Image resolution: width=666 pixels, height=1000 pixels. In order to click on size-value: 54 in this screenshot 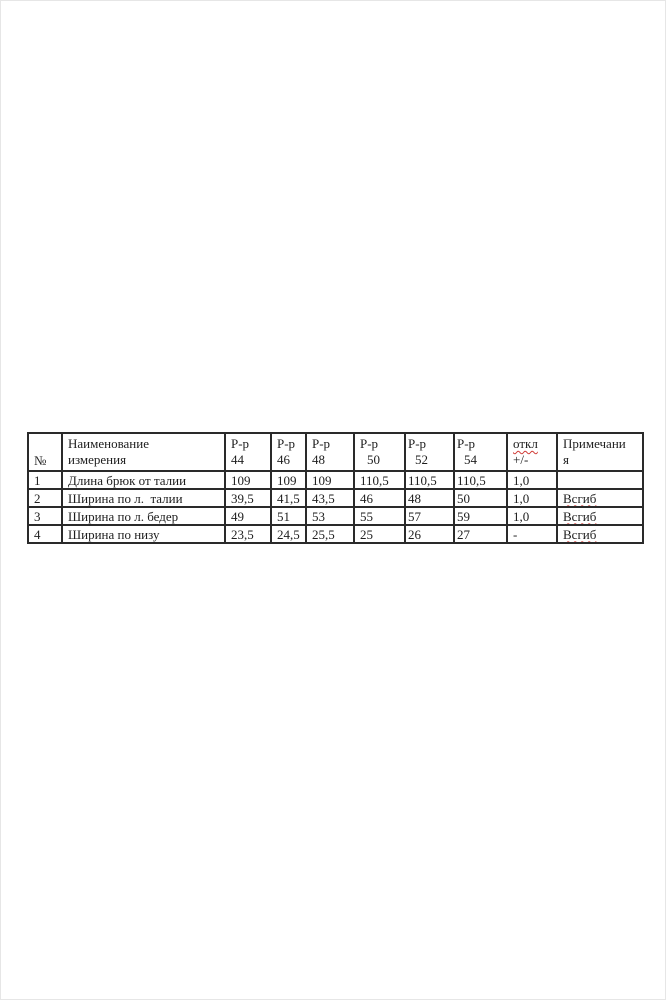, I will do `click(470, 459)`.